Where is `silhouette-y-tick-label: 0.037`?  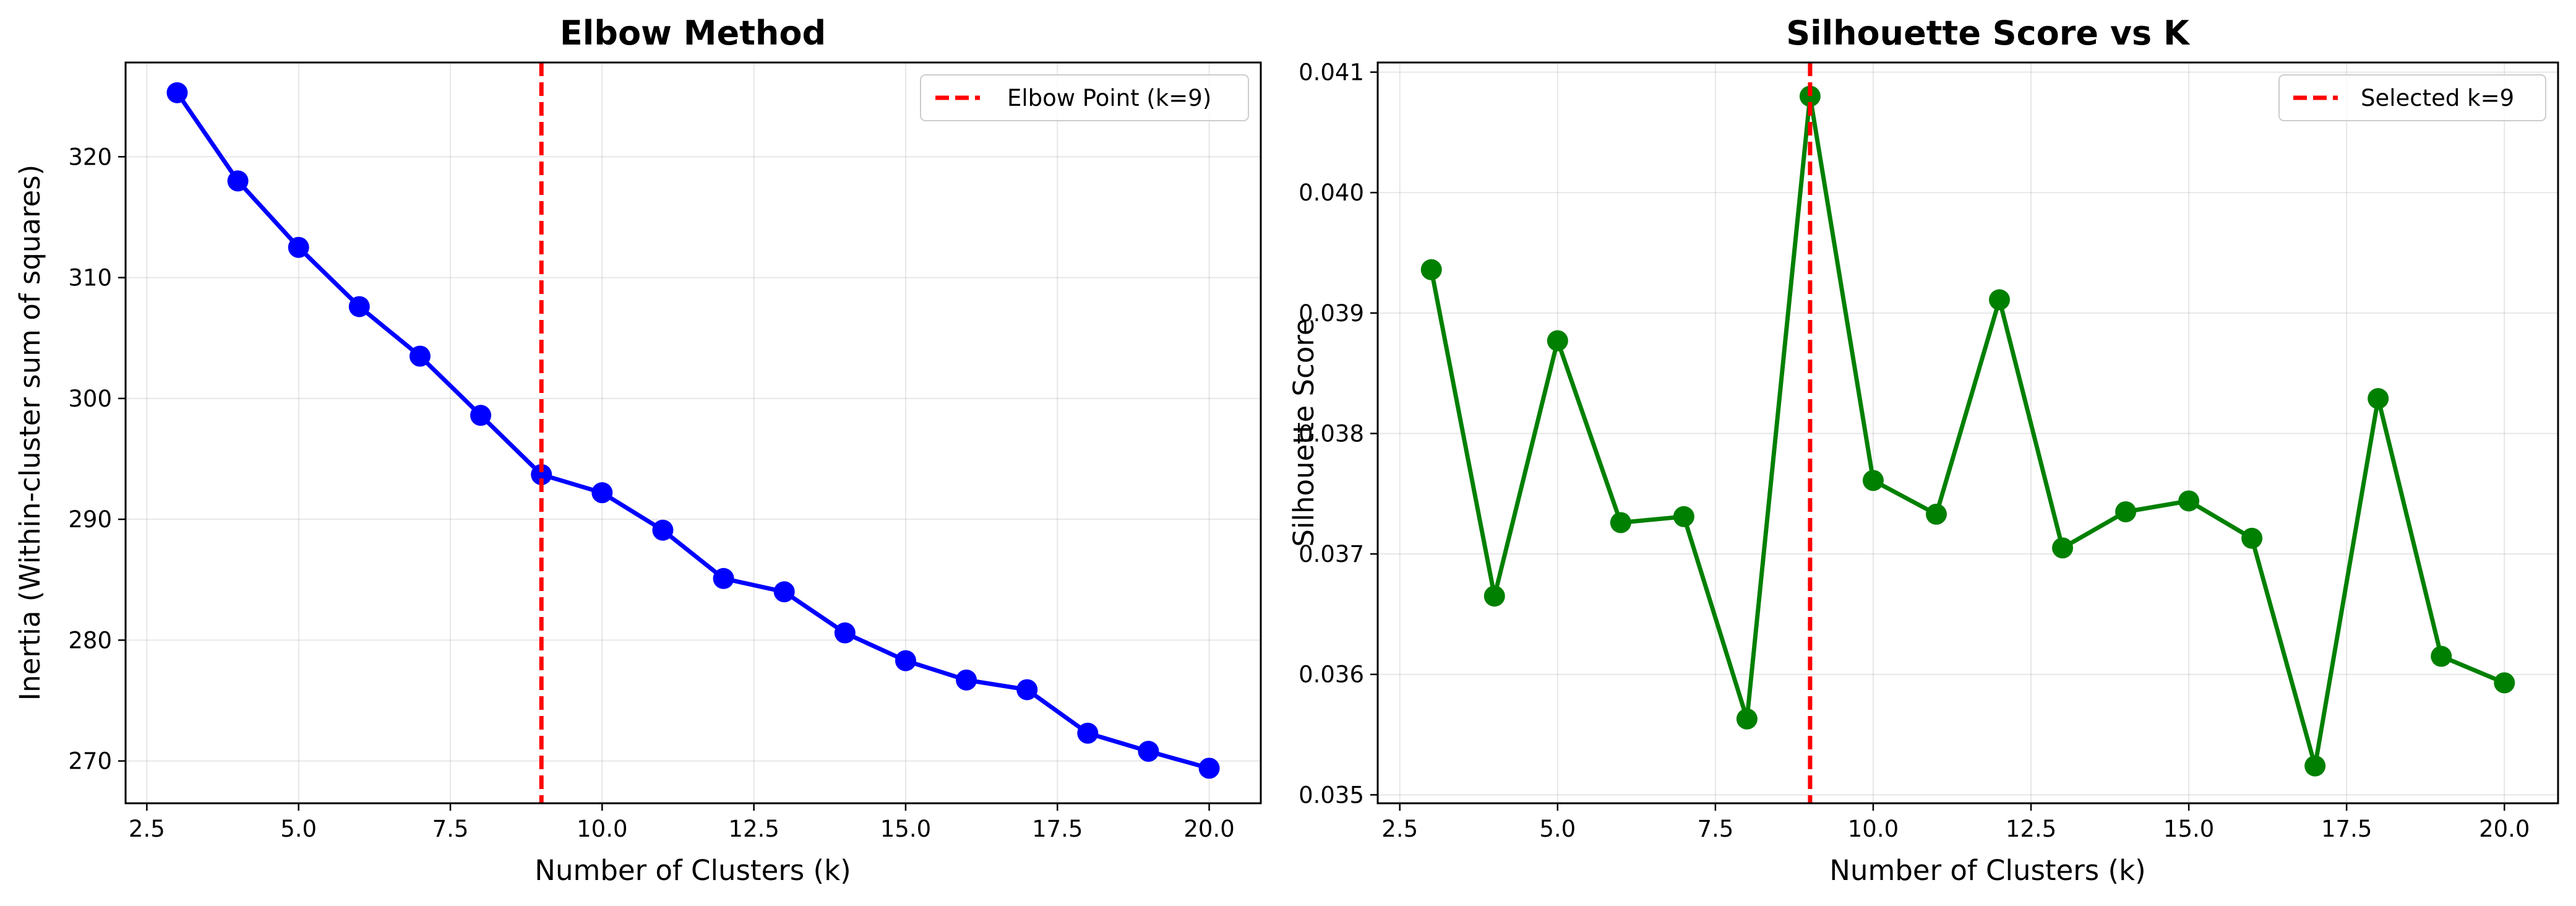 silhouette-y-tick-label: 0.037 is located at coordinates (1332, 554).